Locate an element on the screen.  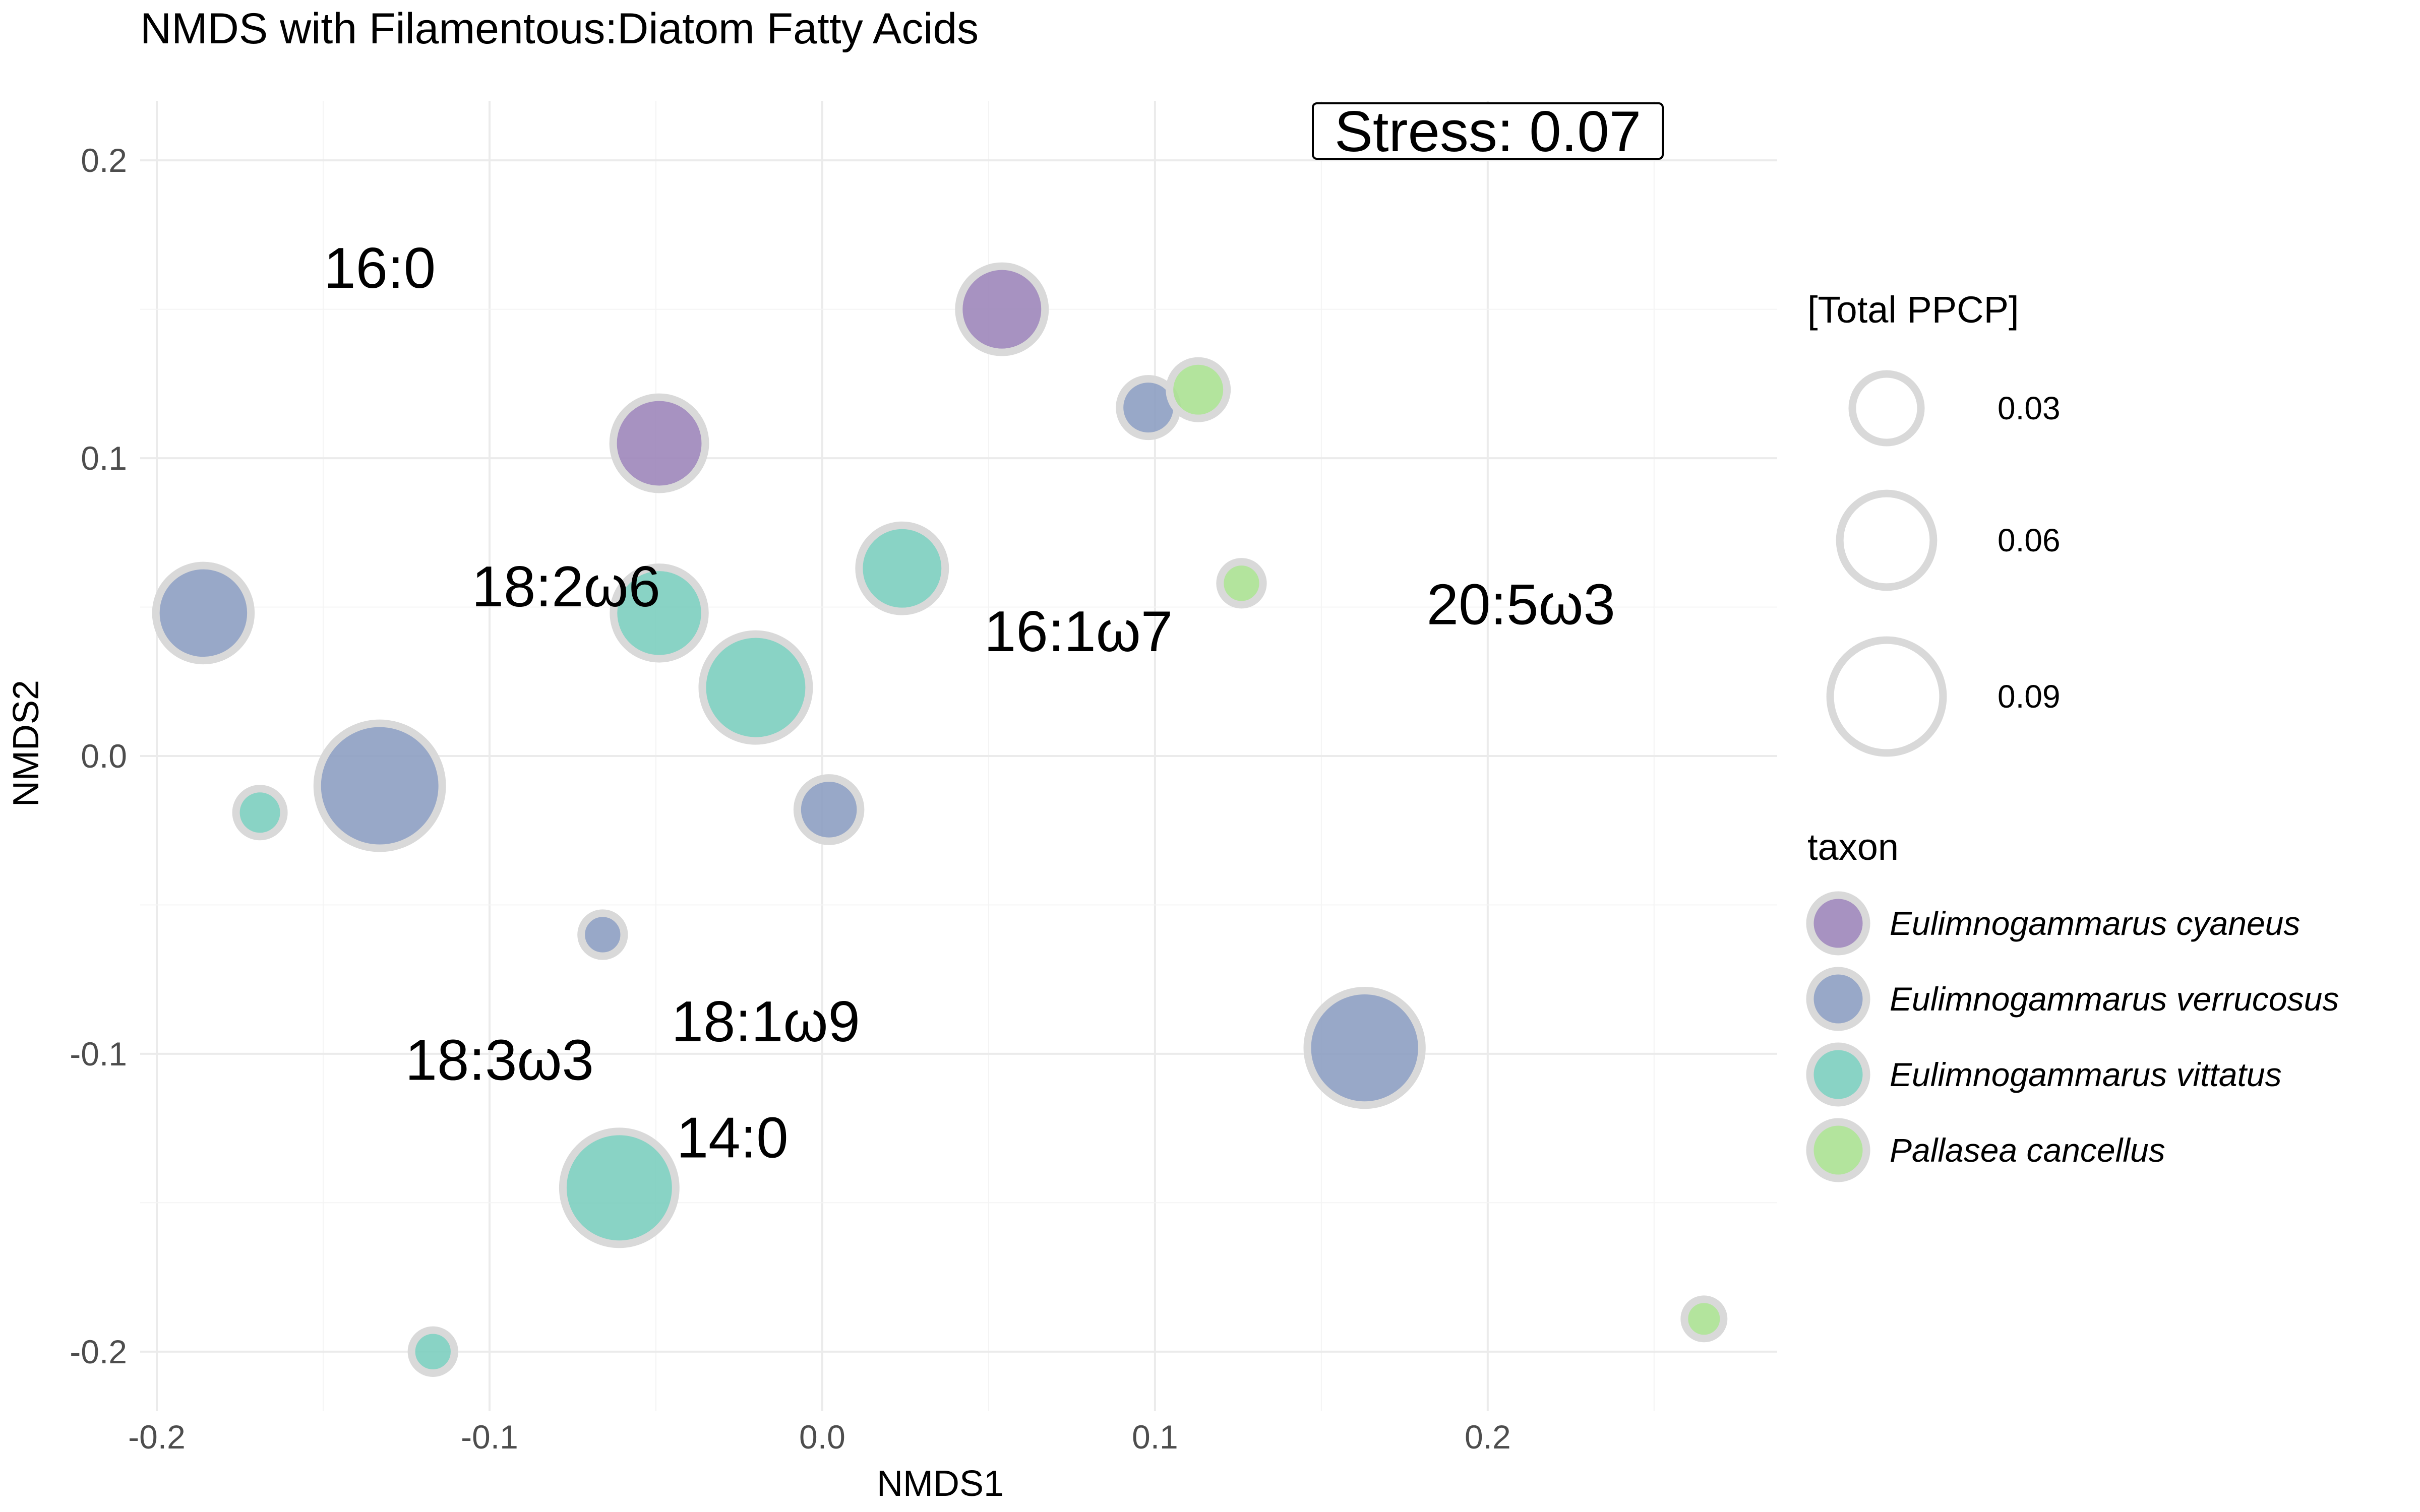
x-tick-label: 0.2 is located at coordinates (1488, 1437).